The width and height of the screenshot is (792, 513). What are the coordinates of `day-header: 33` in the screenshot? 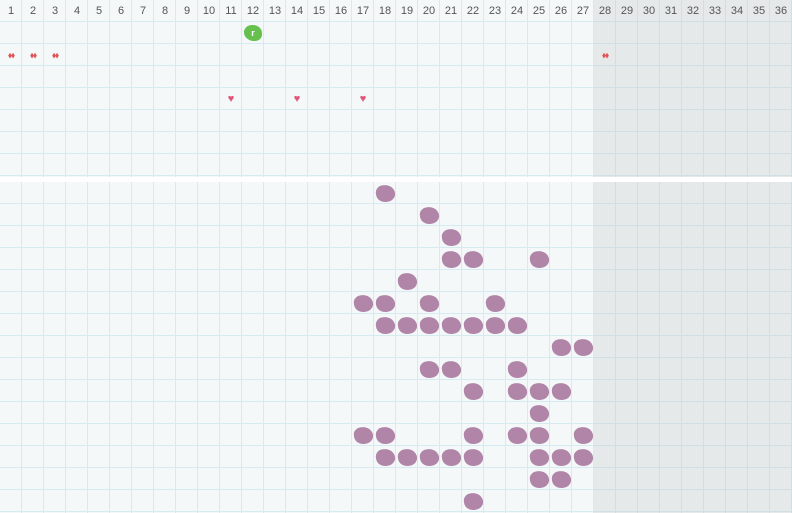 It's located at (715, 11).